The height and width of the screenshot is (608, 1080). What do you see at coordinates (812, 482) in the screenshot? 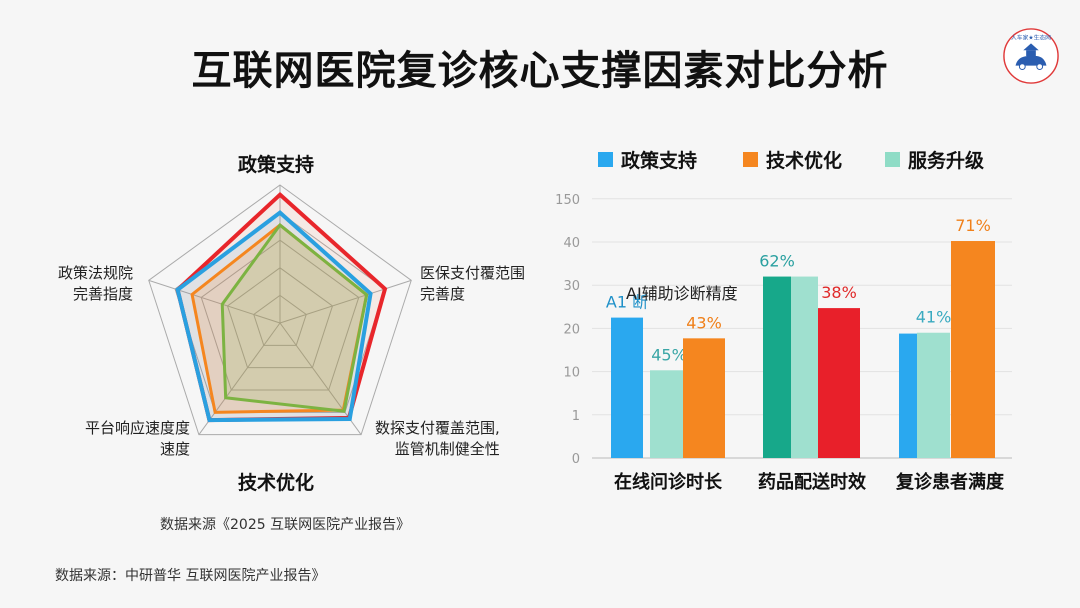
I see `x-category-label: 药品配送时效` at bounding box center [812, 482].